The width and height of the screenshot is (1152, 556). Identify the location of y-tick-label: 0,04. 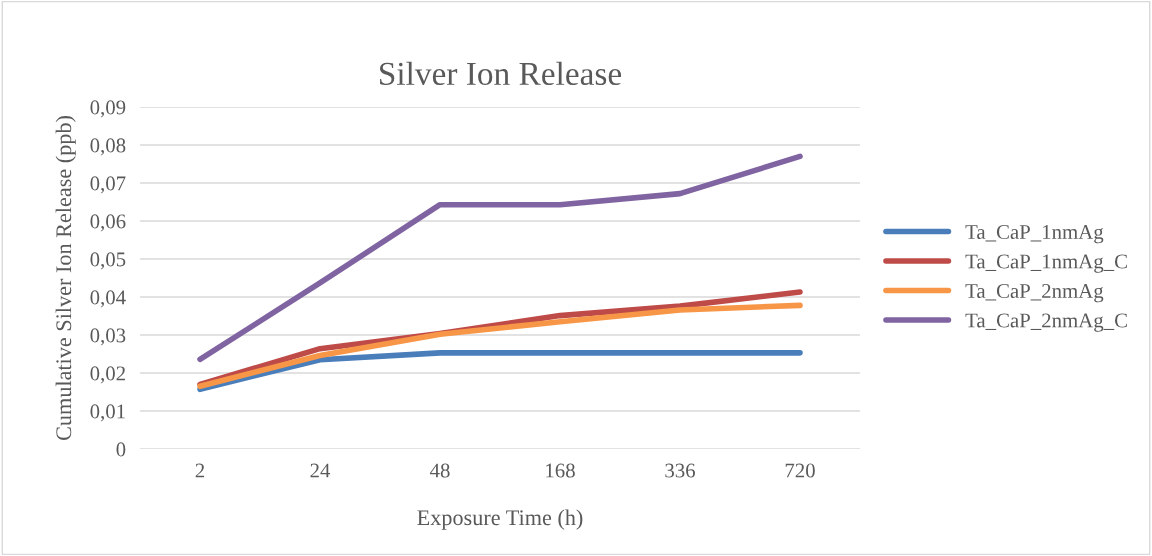
(108, 299).